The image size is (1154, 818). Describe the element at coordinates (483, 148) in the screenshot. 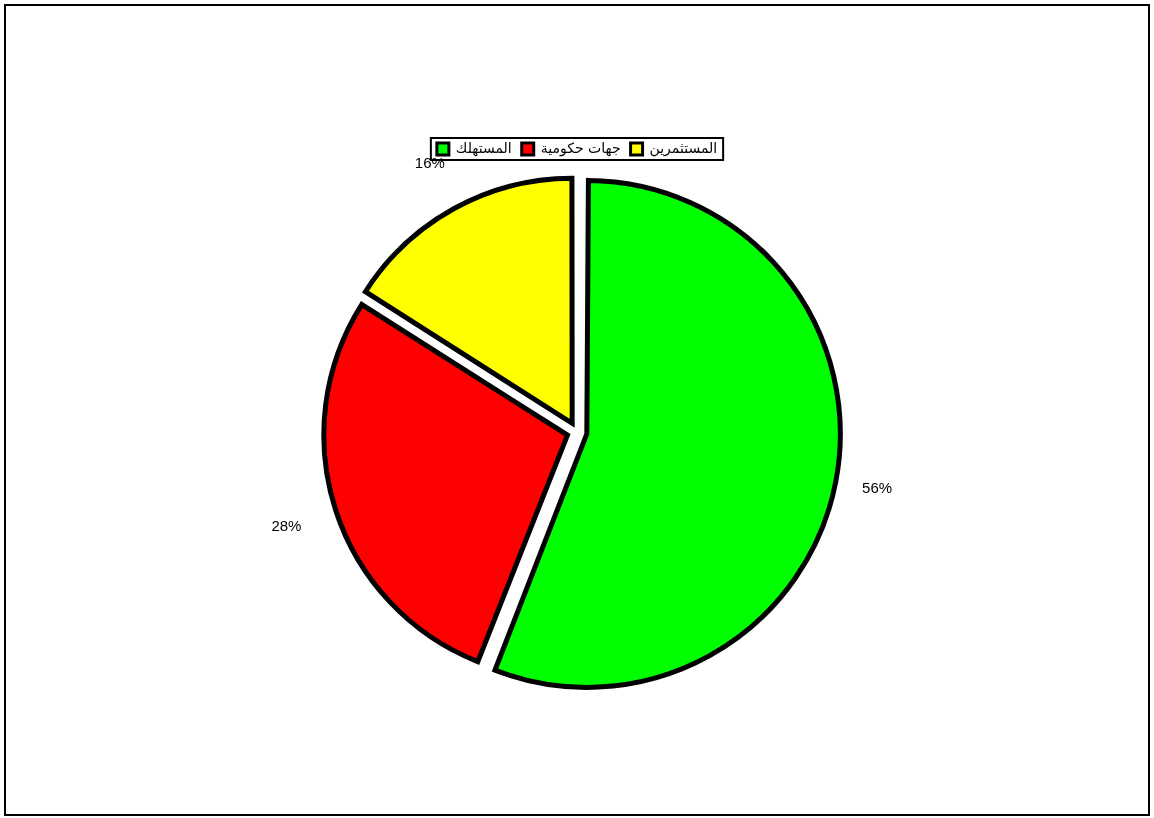

I see `legend-label: المستهلك` at that location.